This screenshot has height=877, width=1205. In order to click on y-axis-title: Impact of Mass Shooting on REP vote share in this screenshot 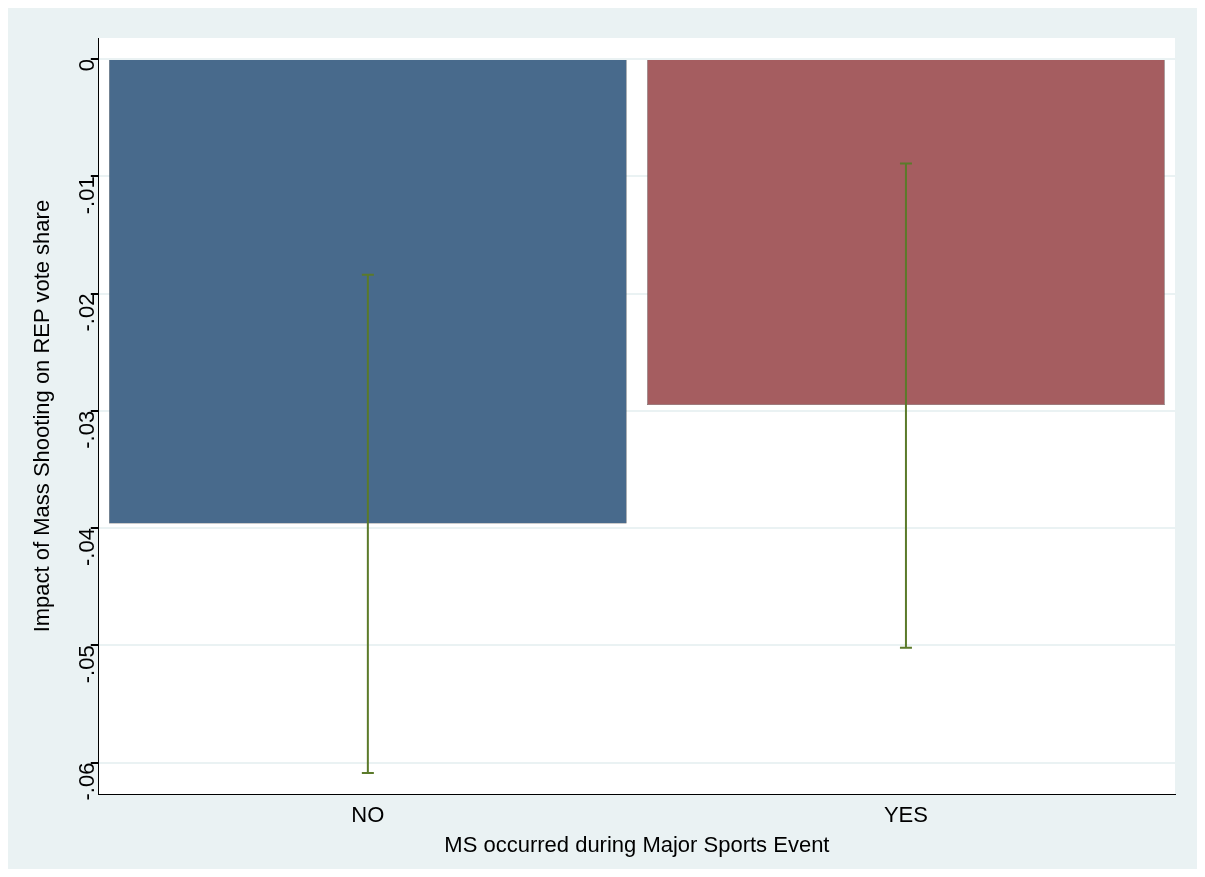, I will do `click(42, 416)`.